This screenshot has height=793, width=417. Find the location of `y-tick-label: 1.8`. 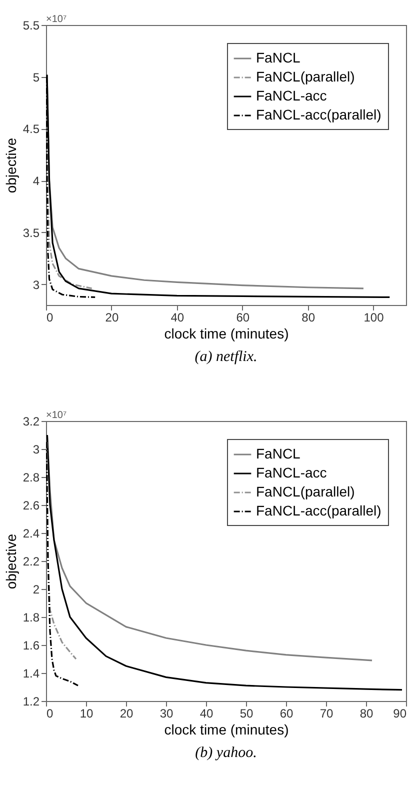

y-tick-label: 1.8 is located at coordinates (31, 617).